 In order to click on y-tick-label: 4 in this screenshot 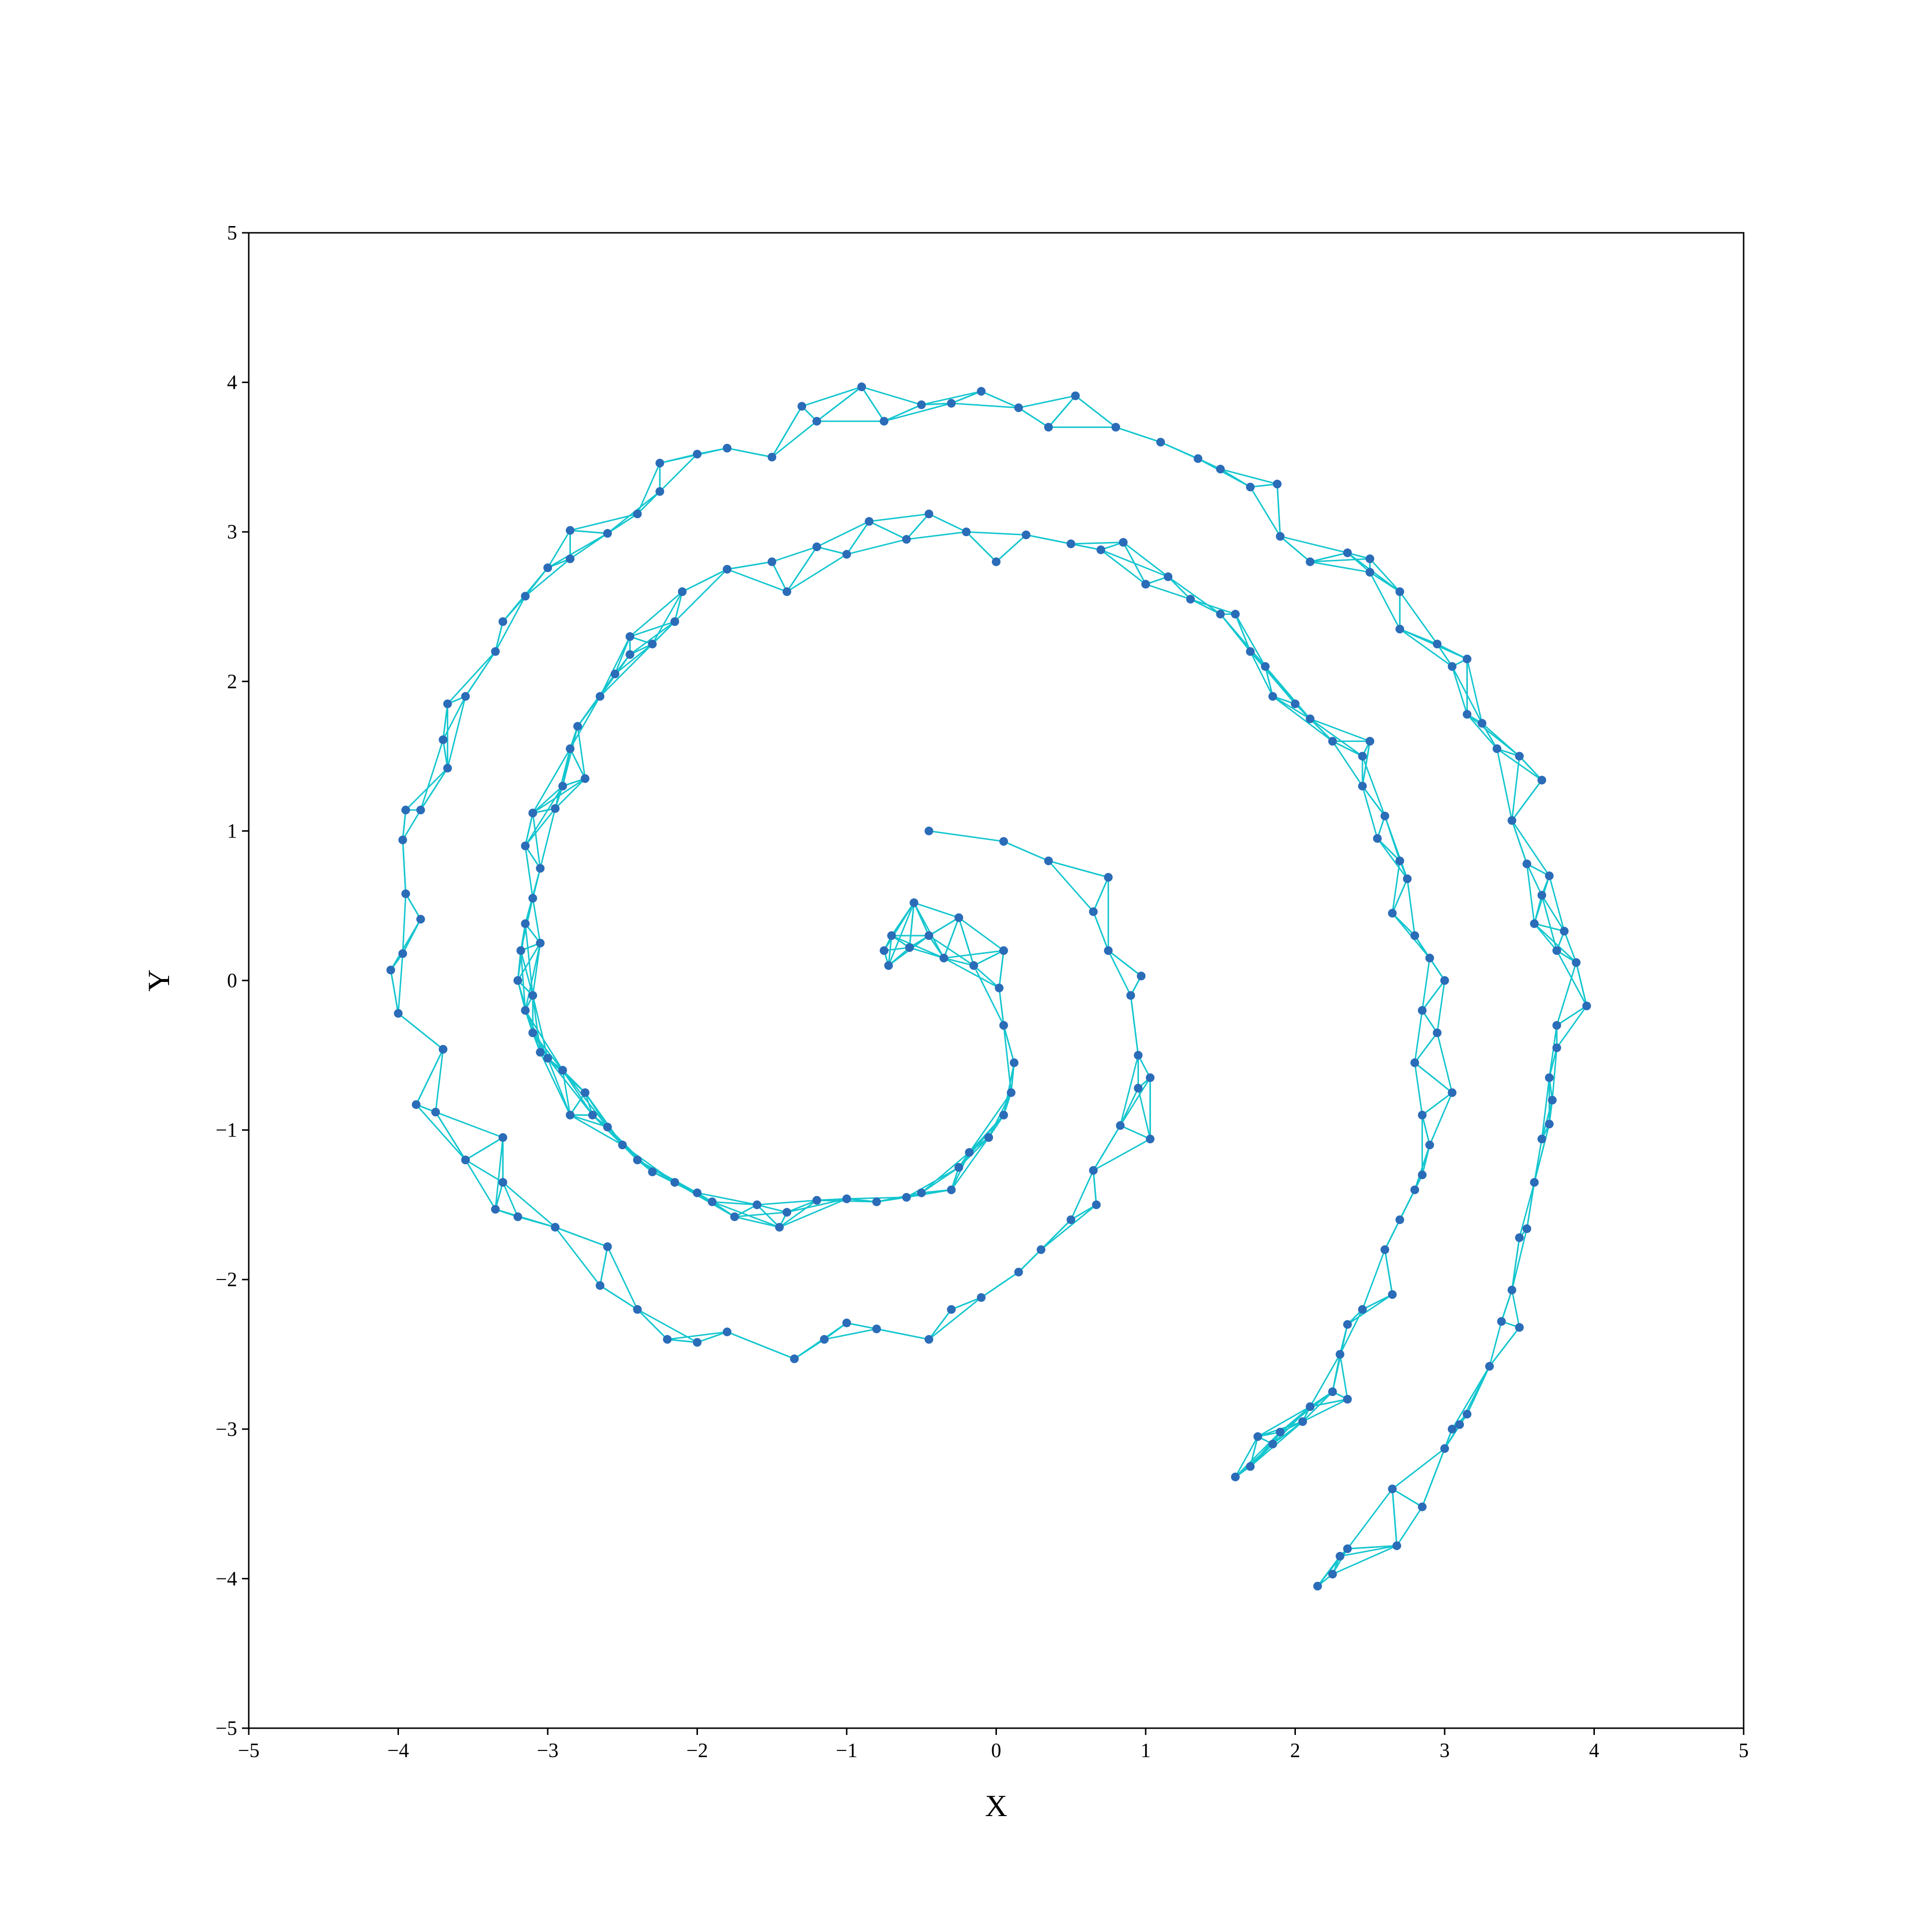, I will do `click(232, 383)`.